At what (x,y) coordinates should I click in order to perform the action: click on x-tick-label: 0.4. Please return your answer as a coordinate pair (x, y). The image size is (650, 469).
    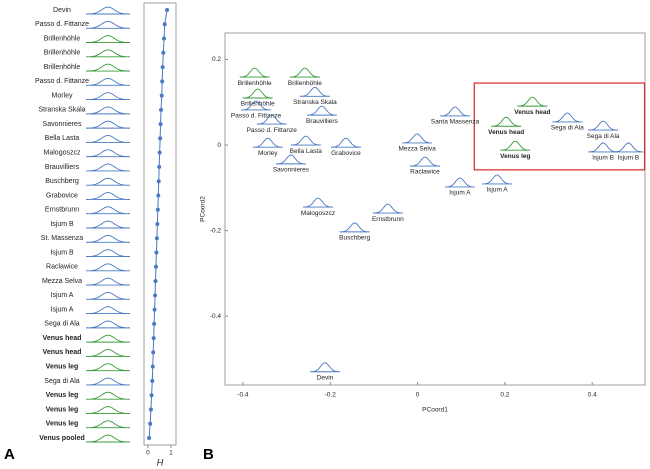
    Looking at the image, I should click on (592, 395).